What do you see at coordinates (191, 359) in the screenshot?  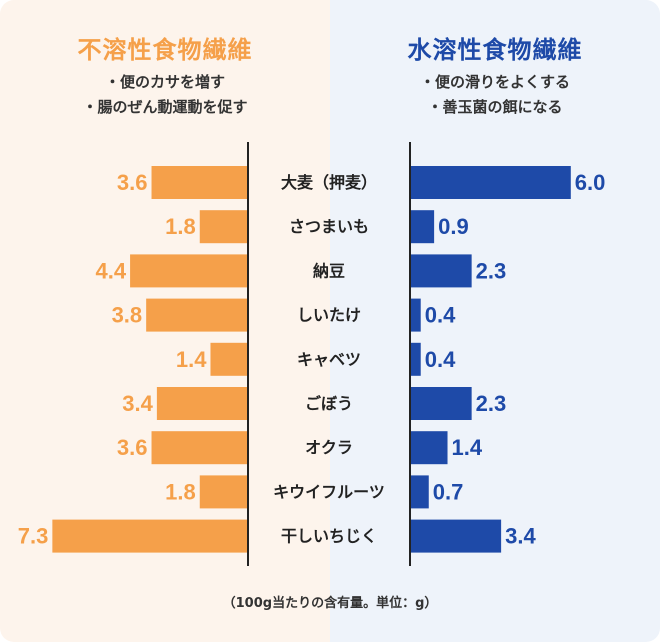 I see `insoluble-value-label: 1.4` at bounding box center [191, 359].